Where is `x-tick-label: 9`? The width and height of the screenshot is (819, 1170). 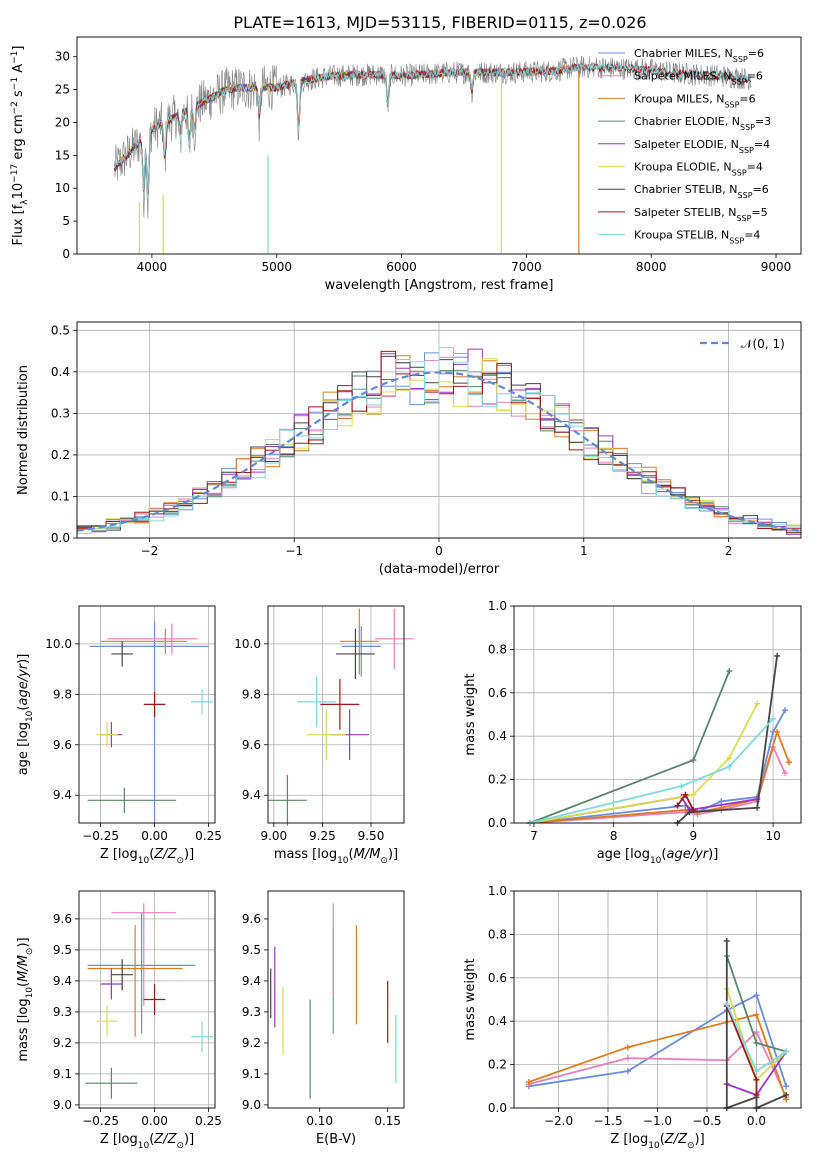
x-tick-label: 9 is located at coordinates (694, 836).